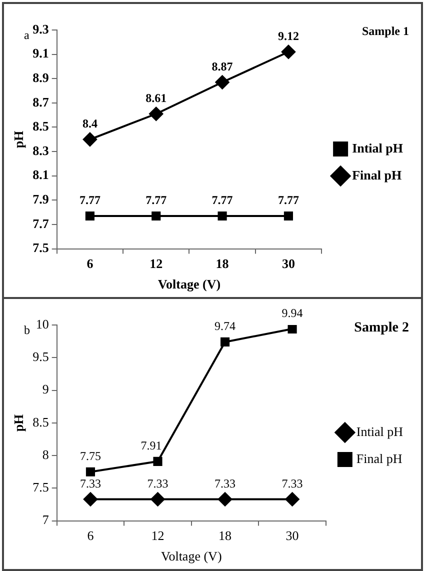  Describe the element at coordinates (40, 53) in the screenshot. I see `y-tick-label: 9.1` at that location.